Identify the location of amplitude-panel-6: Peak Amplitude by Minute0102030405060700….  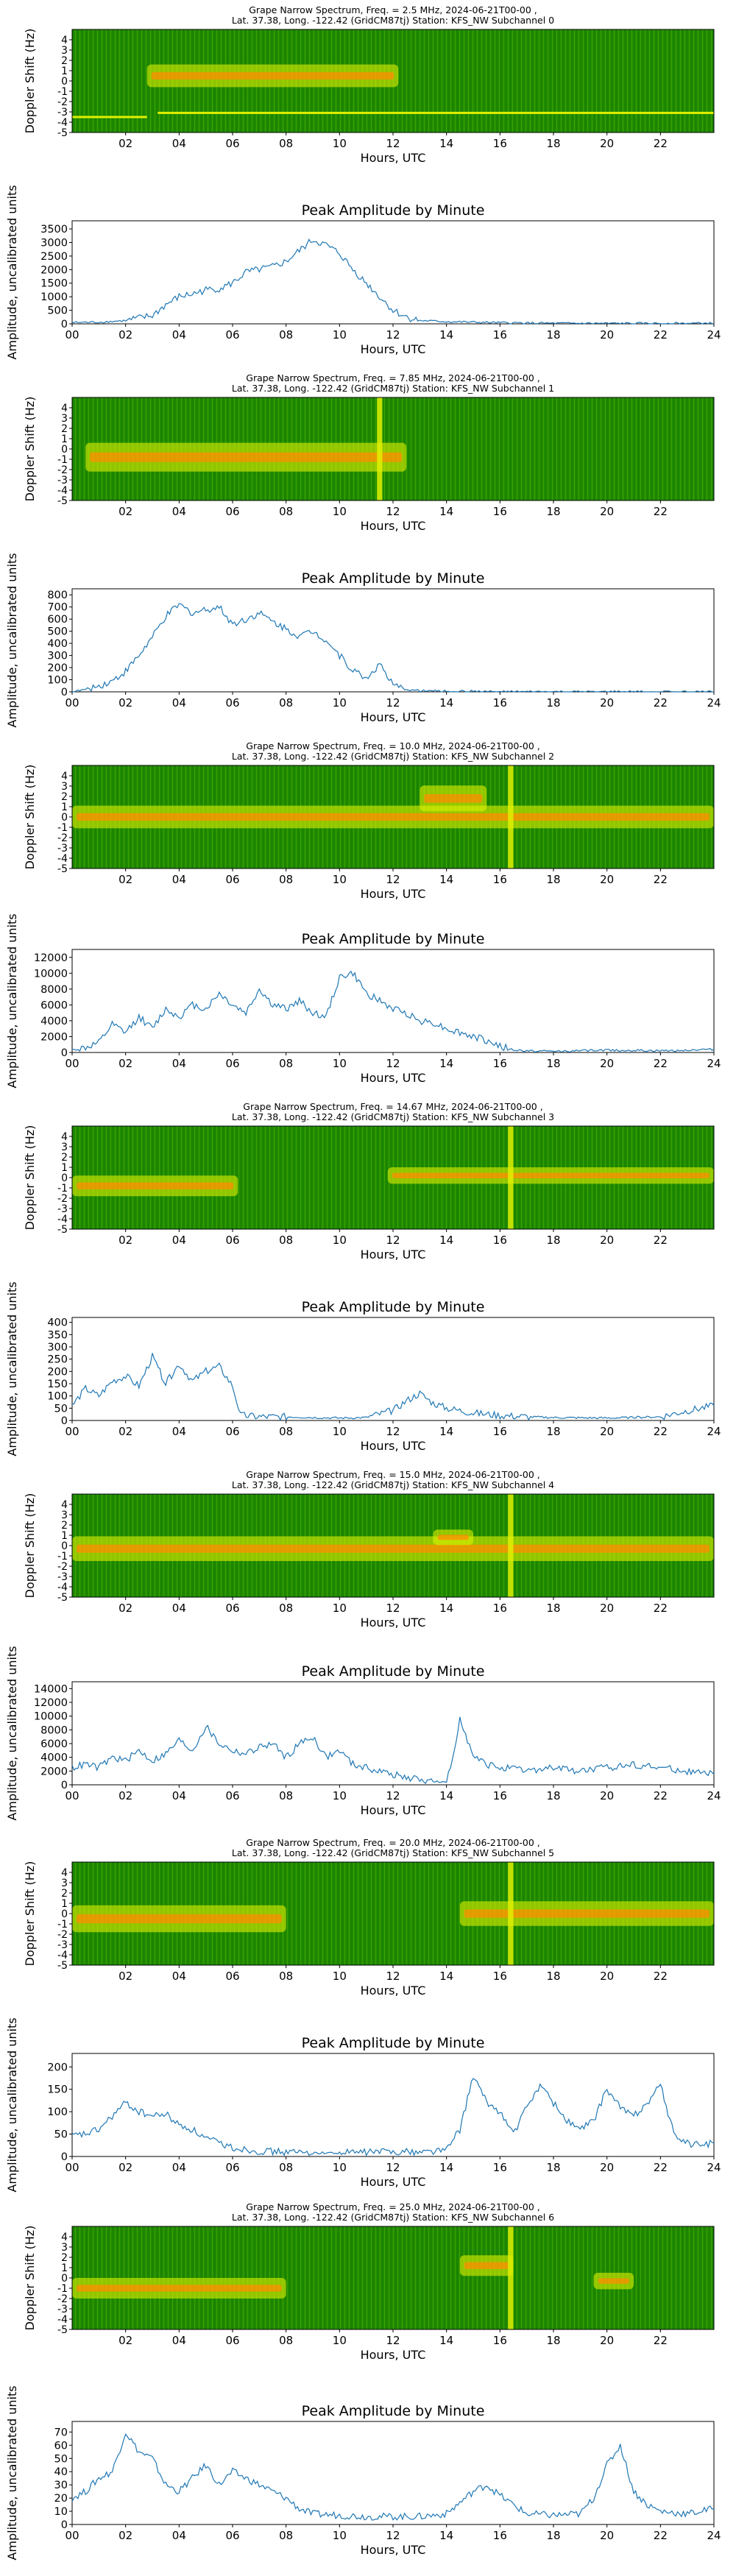
(363, 2472).